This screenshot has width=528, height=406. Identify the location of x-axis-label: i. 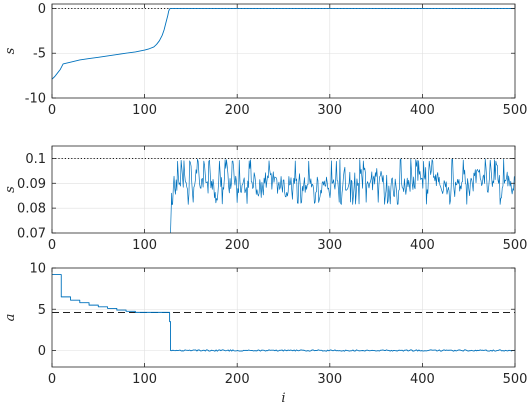
(283, 398).